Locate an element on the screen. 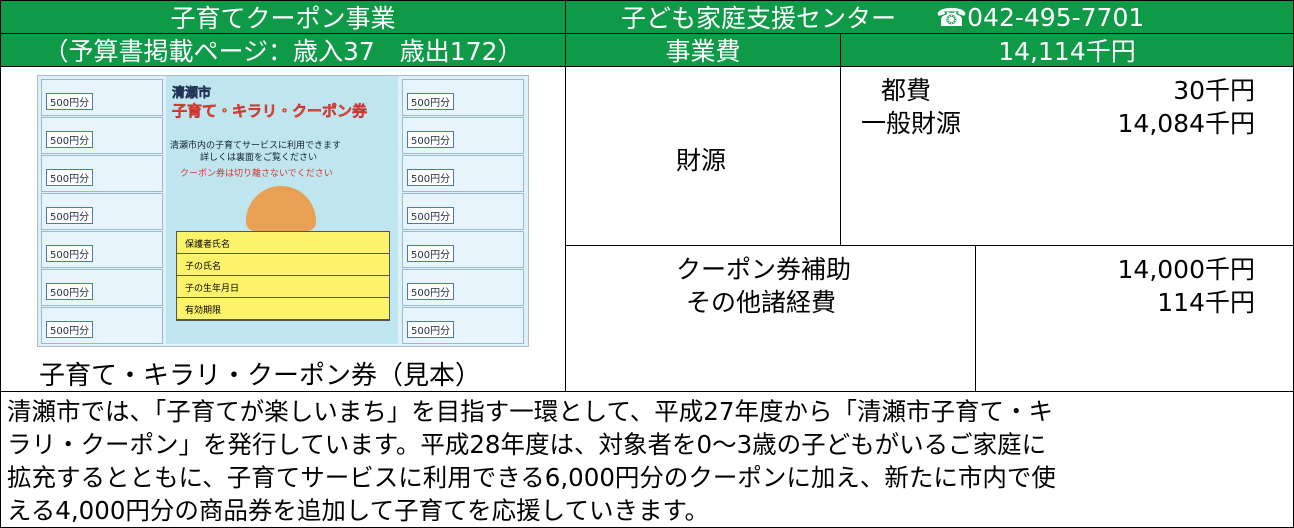  cost-value: 14,114千円 is located at coordinates (1067, 51).